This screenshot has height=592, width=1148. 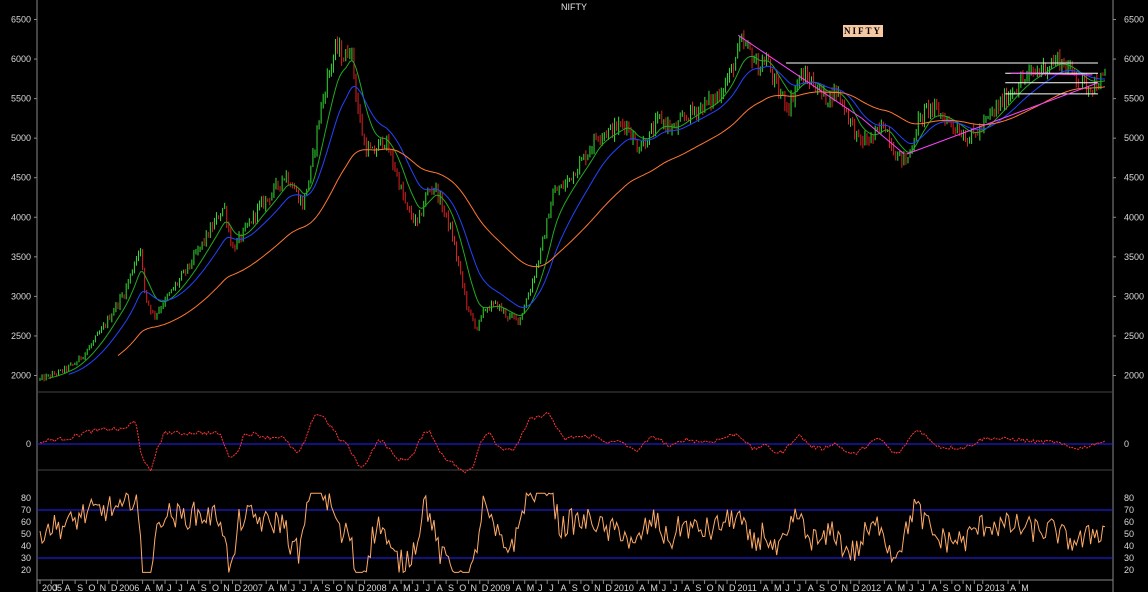 What do you see at coordinates (575, 442) in the screenshot?
I see `oscillator-panel` at bounding box center [575, 442].